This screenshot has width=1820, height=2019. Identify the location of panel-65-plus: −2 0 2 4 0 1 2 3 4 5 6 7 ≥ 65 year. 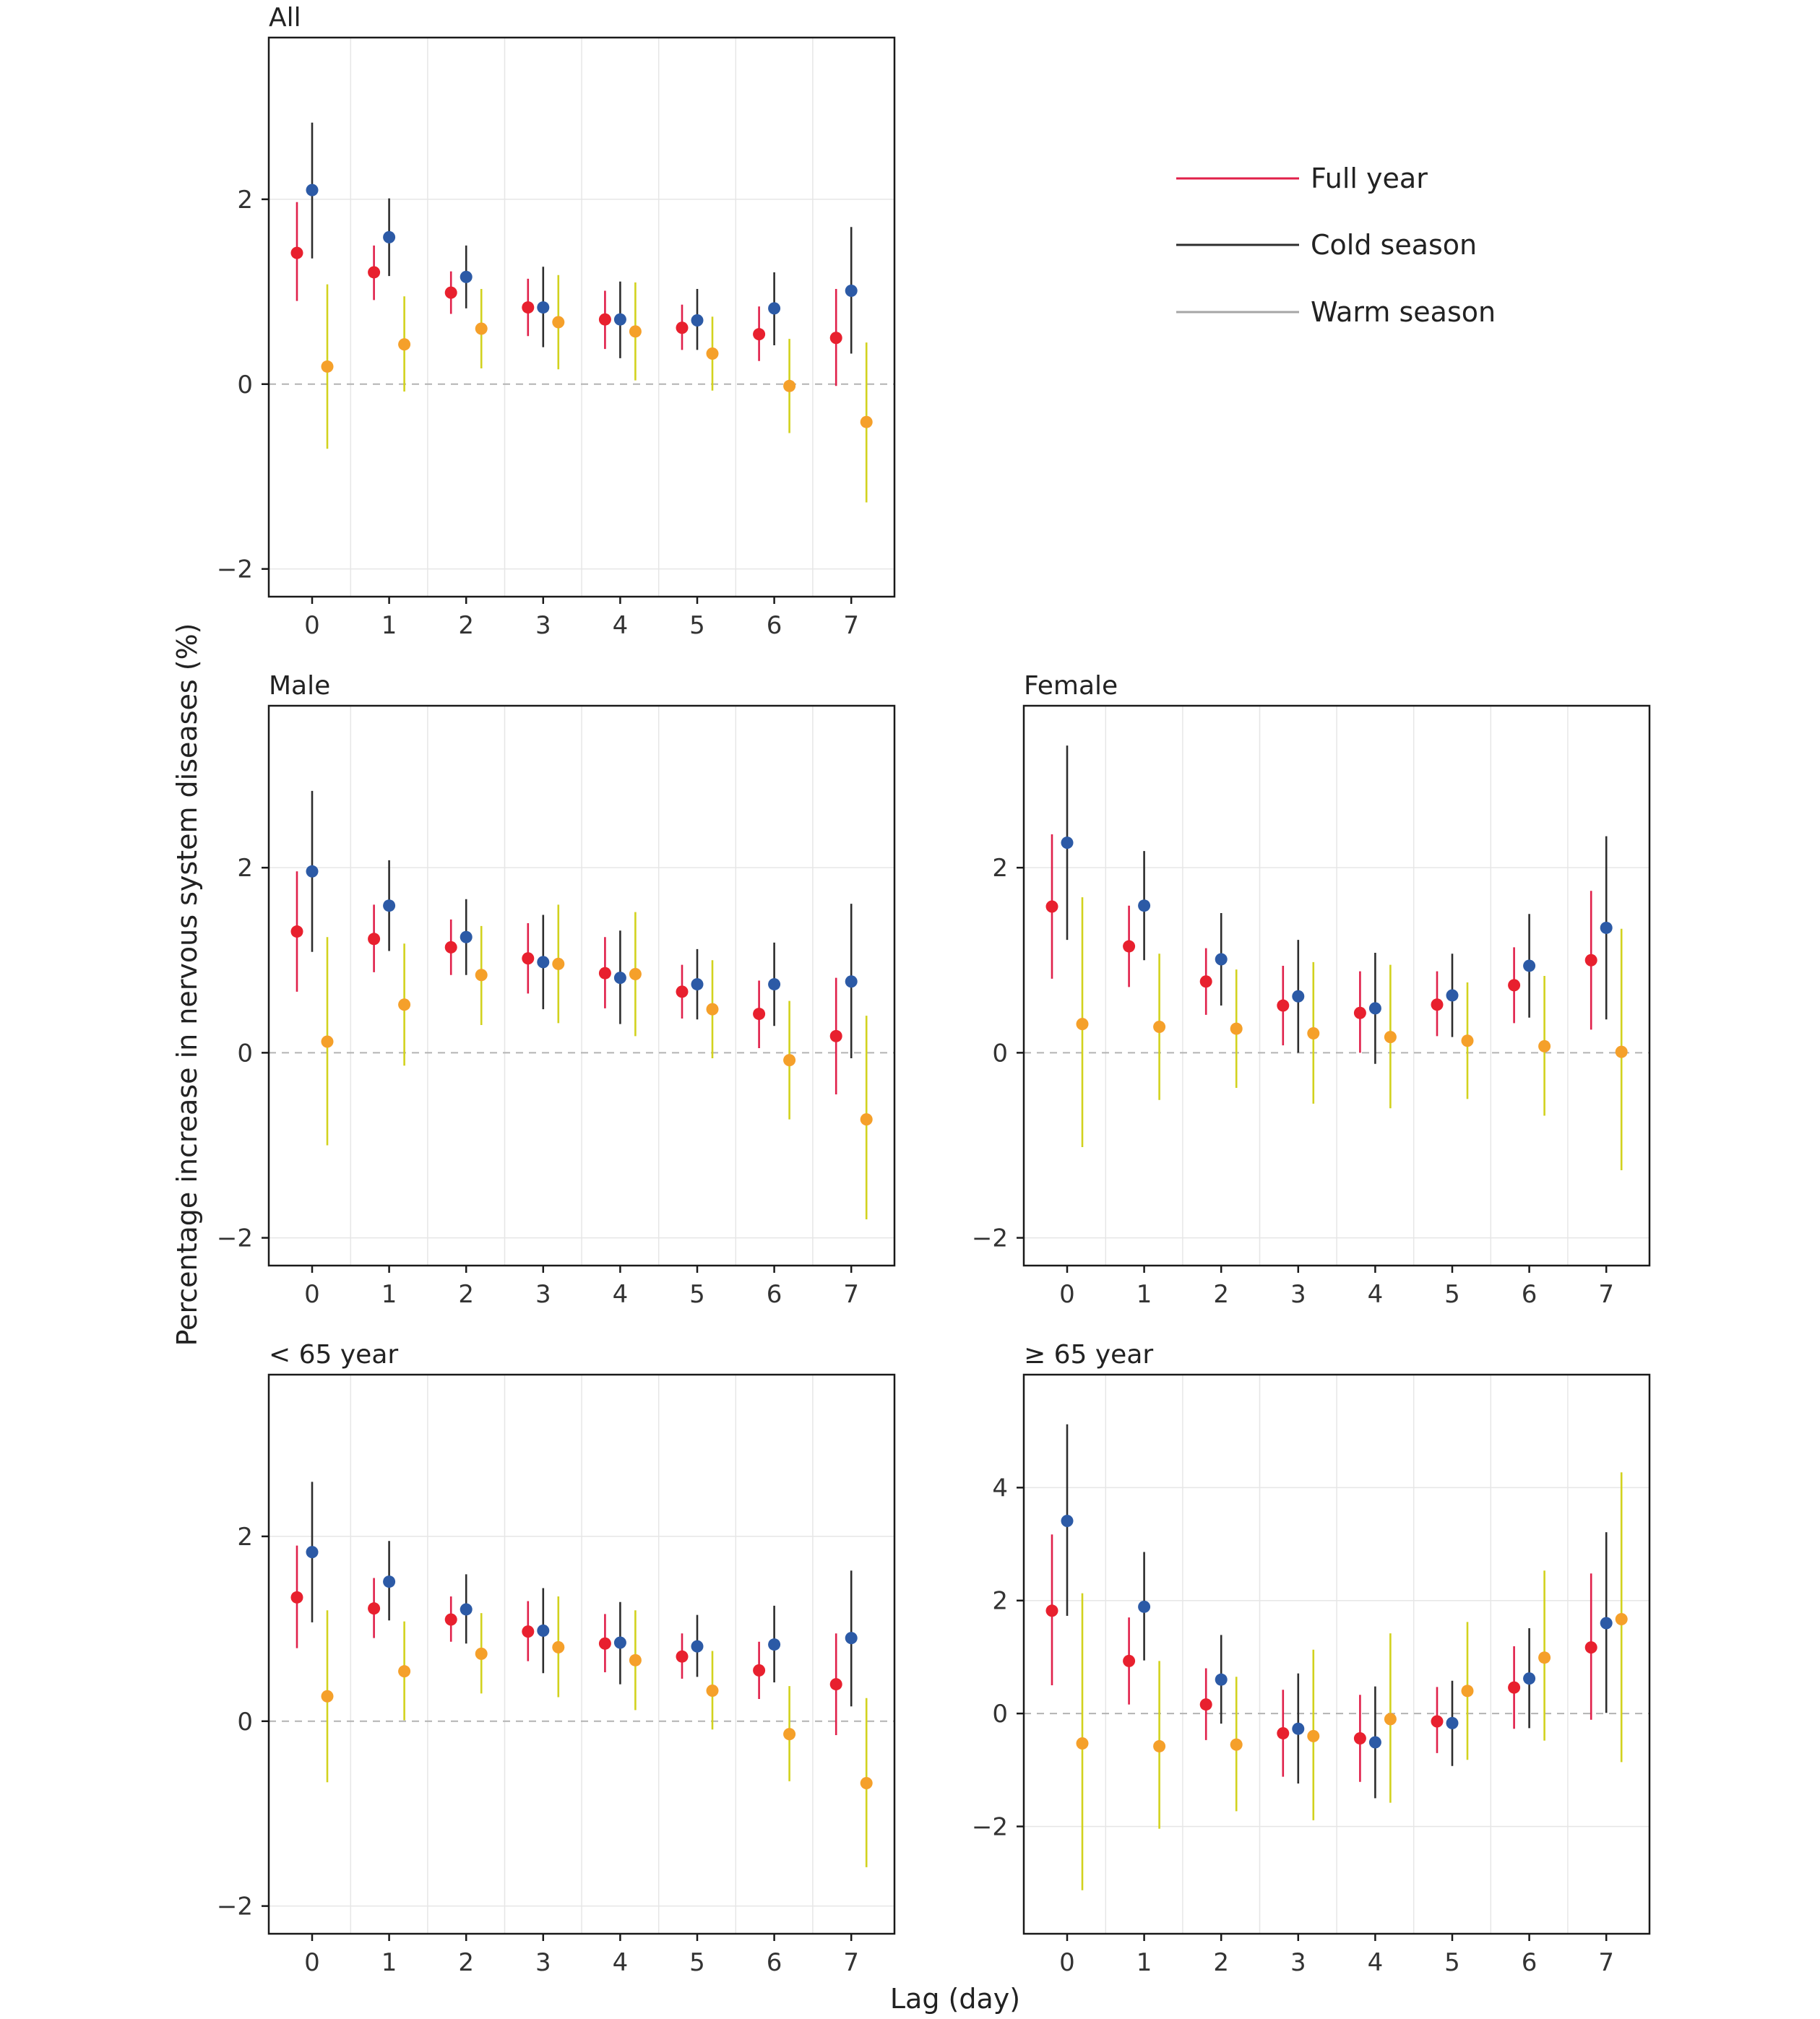
(1311, 1659).